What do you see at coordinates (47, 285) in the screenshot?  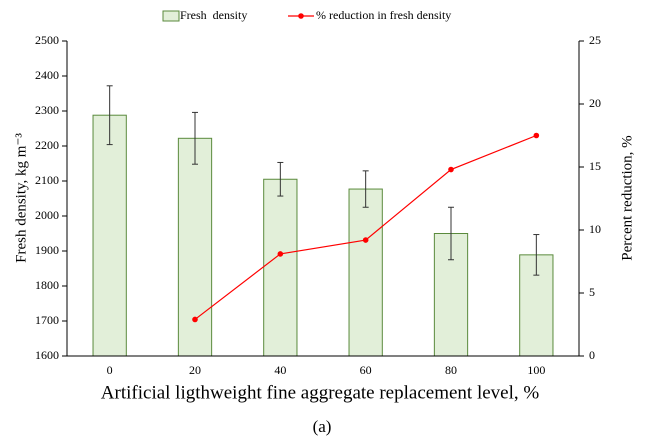 I see `y-tick-label: 1800` at bounding box center [47, 285].